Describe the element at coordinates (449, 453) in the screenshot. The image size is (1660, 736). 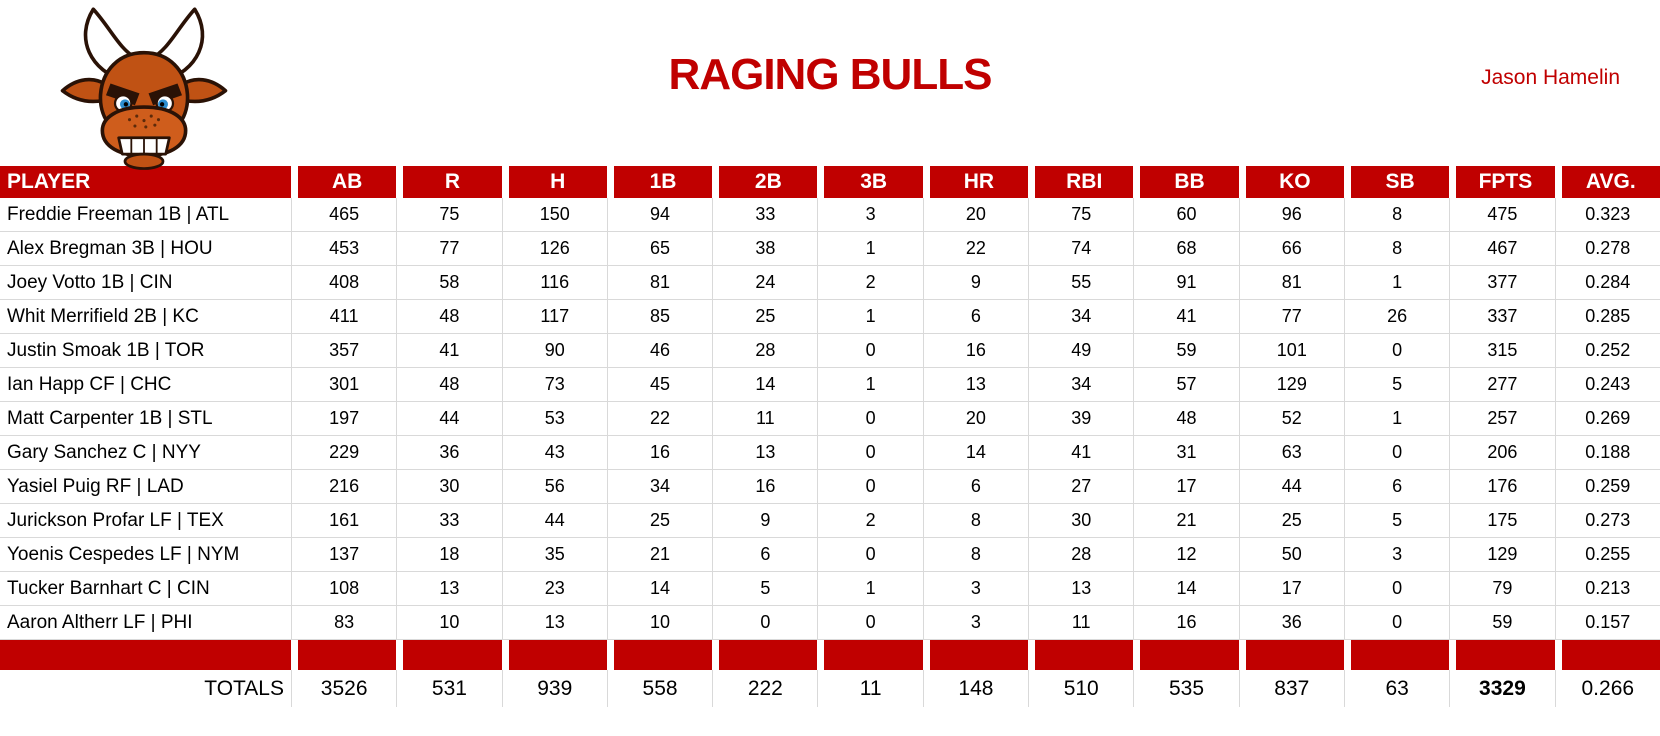
I see `stat-cell: 36` at that location.